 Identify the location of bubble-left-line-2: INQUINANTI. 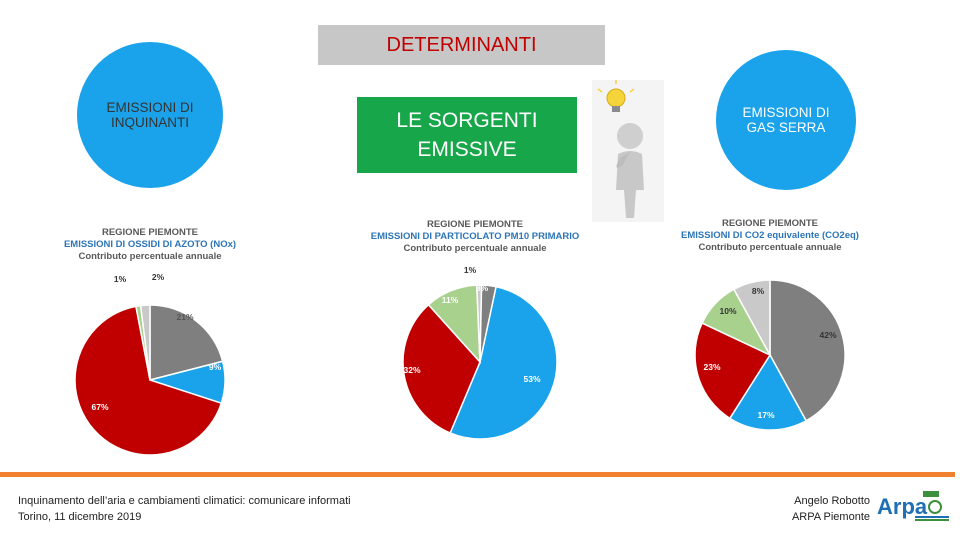
(149, 122).